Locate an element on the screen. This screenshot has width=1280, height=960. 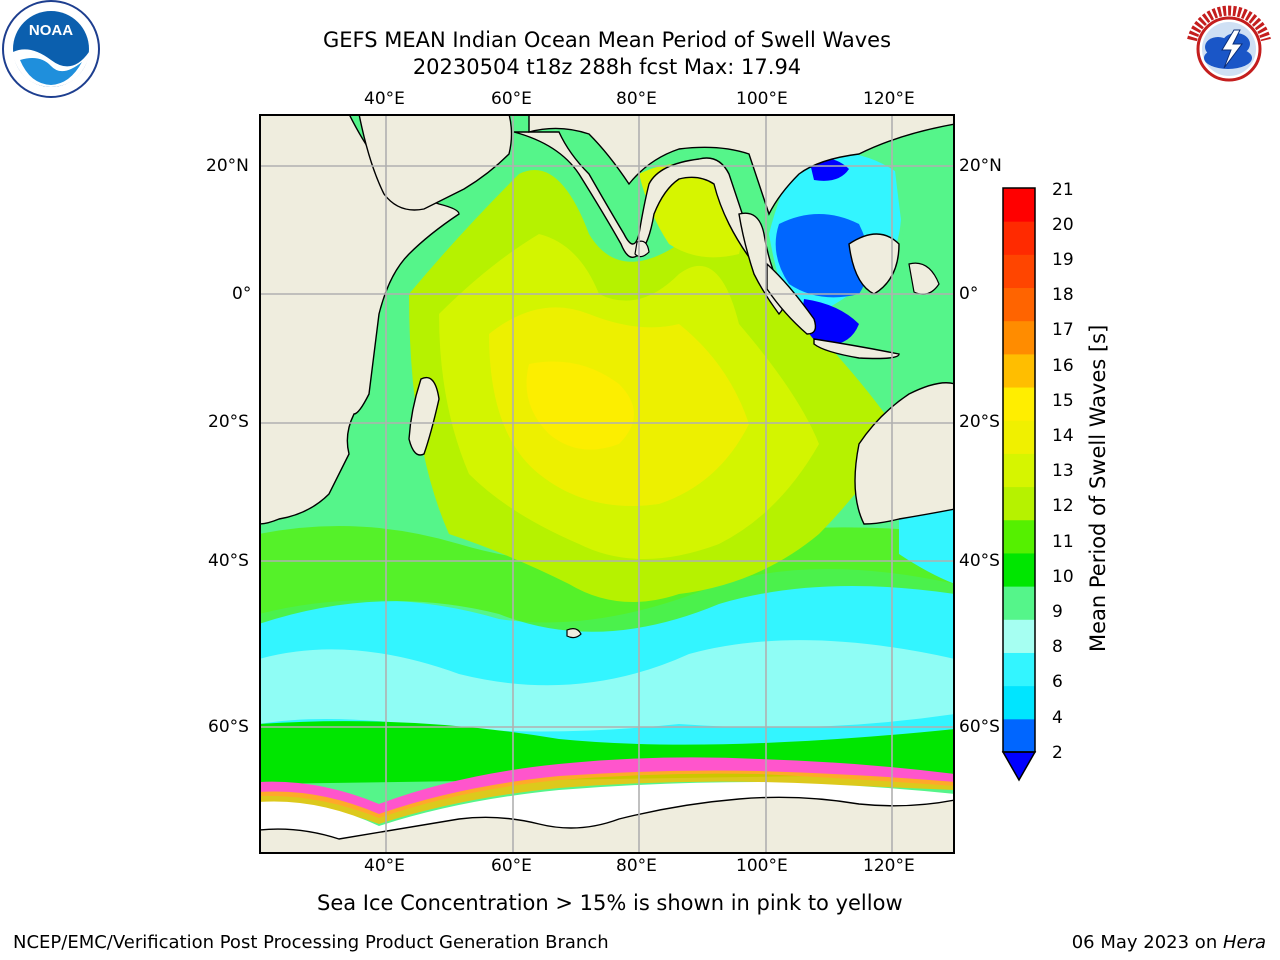
madagascar-land is located at coordinates (424, 416).